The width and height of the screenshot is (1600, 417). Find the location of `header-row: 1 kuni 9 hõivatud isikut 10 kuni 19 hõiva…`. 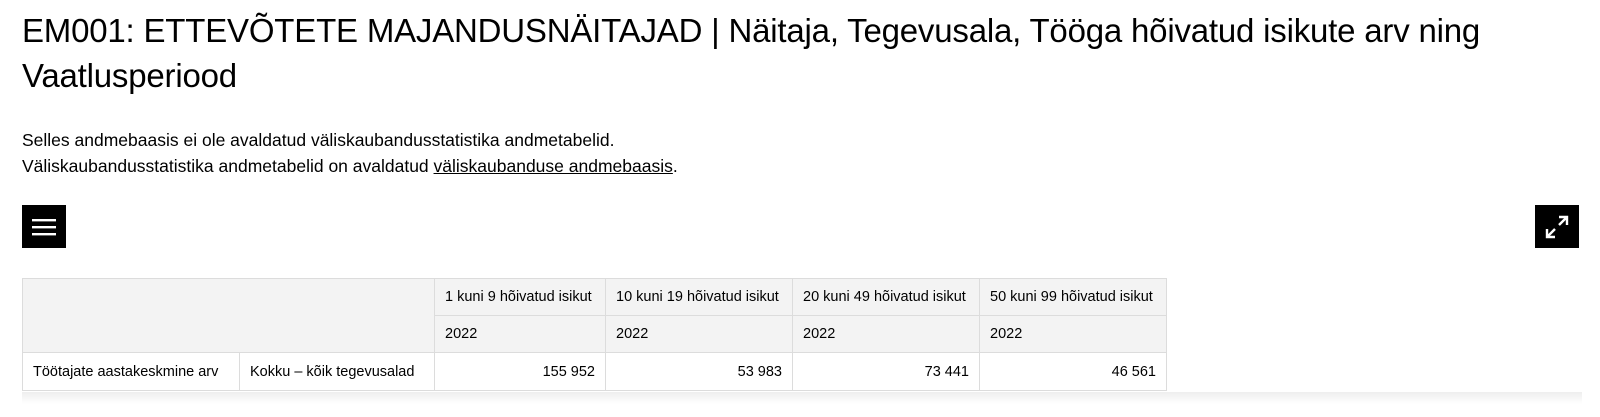

header-row: 1 kuni 9 hõivatud isikut 10 kuni 19 hõiva… is located at coordinates (594, 315).